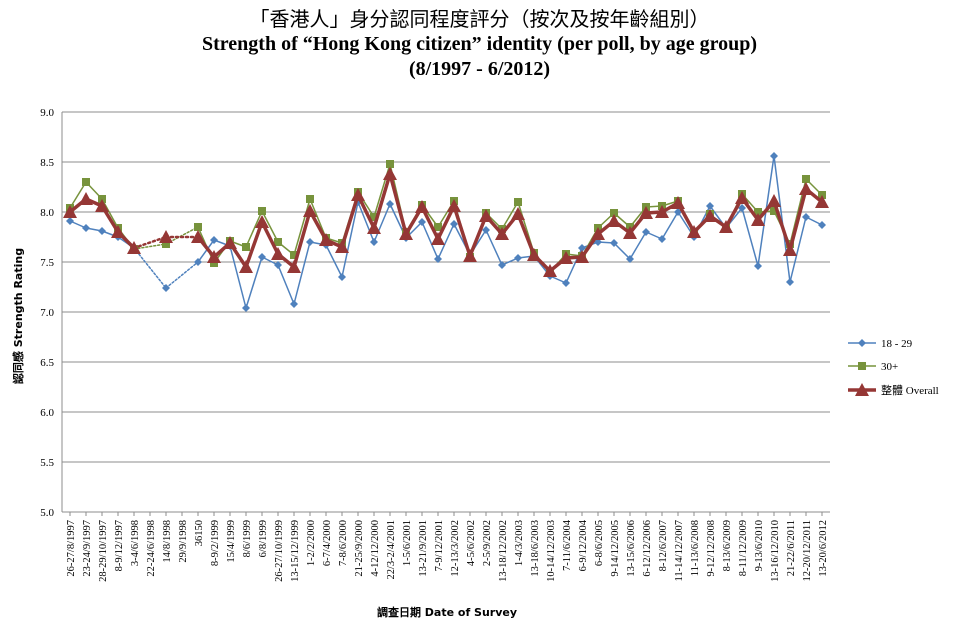 The height and width of the screenshot is (625, 959). Describe the element at coordinates (743, 548) in the screenshot. I see `x-tick-label: 8-11/12/2009` at that location.